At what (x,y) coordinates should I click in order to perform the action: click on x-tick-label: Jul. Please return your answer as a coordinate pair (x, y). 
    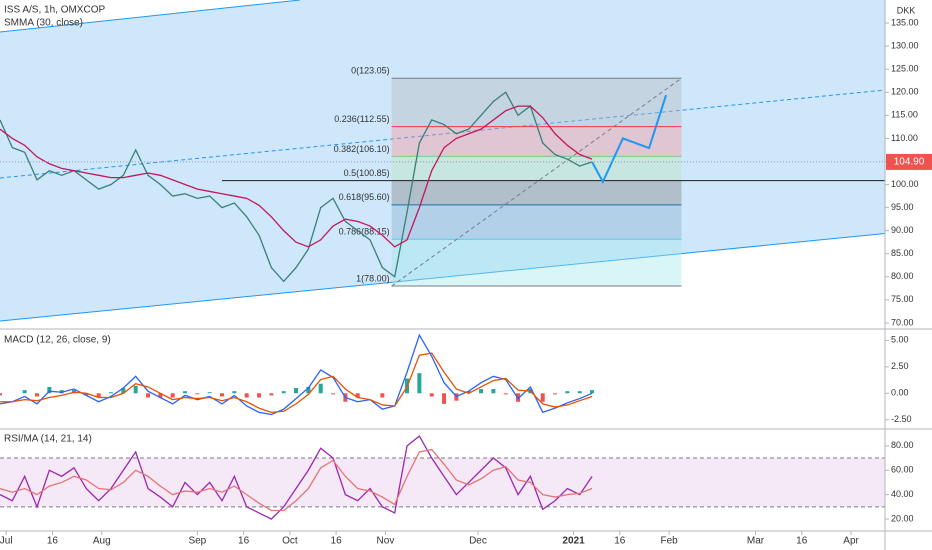
    Looking at the image, I should click on (6, 541).